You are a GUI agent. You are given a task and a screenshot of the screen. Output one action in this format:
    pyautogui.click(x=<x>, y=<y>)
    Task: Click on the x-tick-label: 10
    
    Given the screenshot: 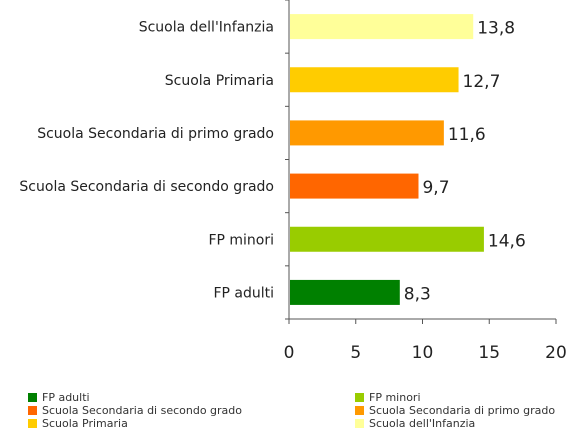 What is the action you would take?
    pyautogui.click(x=423, y=353)
    